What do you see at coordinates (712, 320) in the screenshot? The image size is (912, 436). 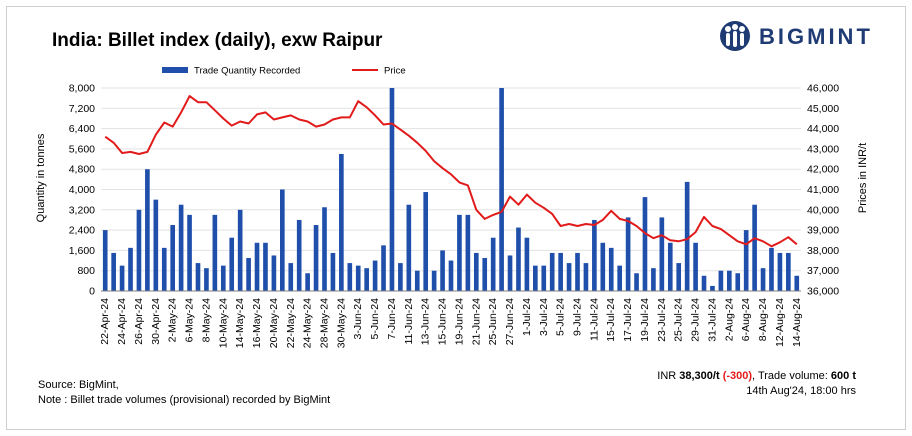 I see `x-tick-label: 31-Jul-24` at bounding box center [712, 320].